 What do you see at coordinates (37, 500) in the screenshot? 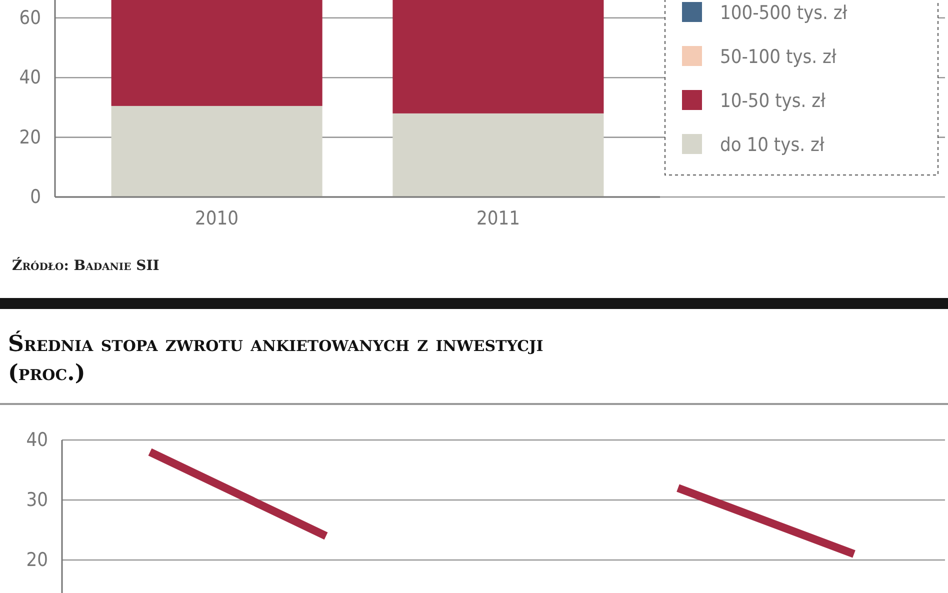
I see `y-tick-label: 30` at bounding box center [37, 500].